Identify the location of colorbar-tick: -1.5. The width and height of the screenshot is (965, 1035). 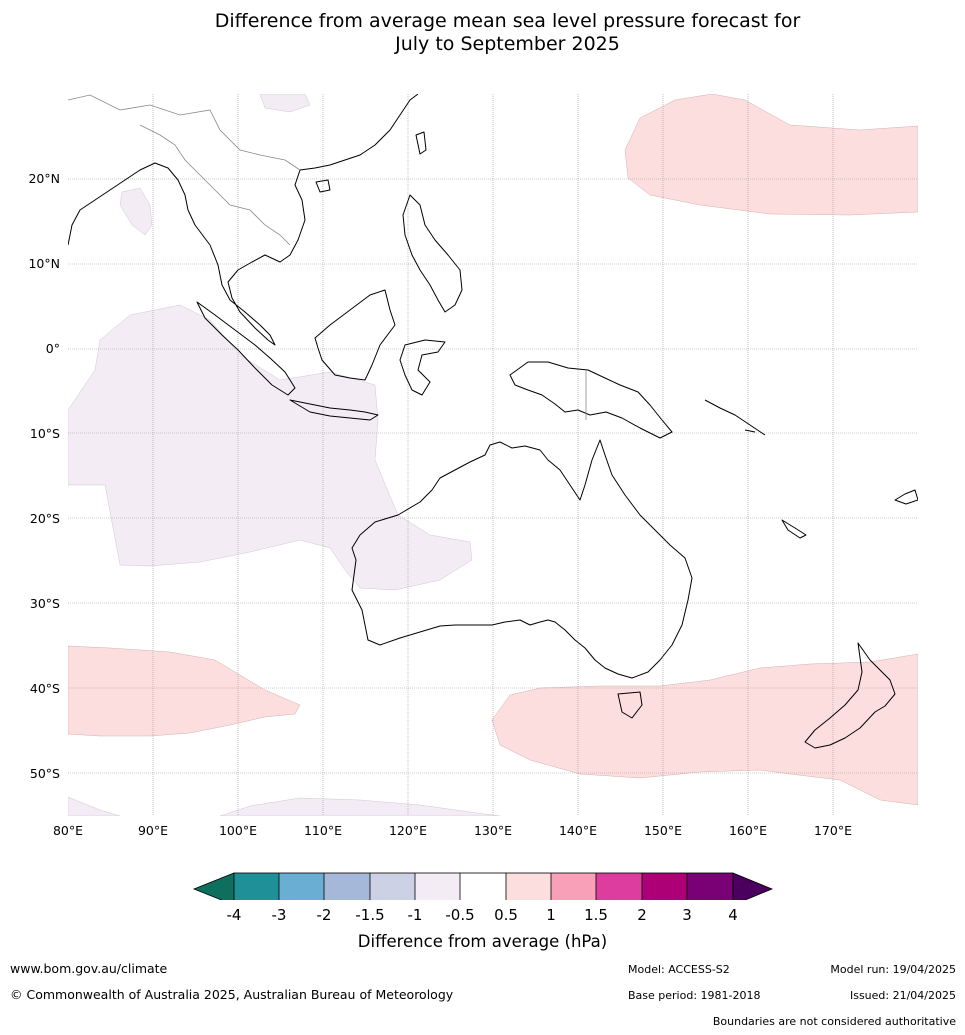
(370, 915).